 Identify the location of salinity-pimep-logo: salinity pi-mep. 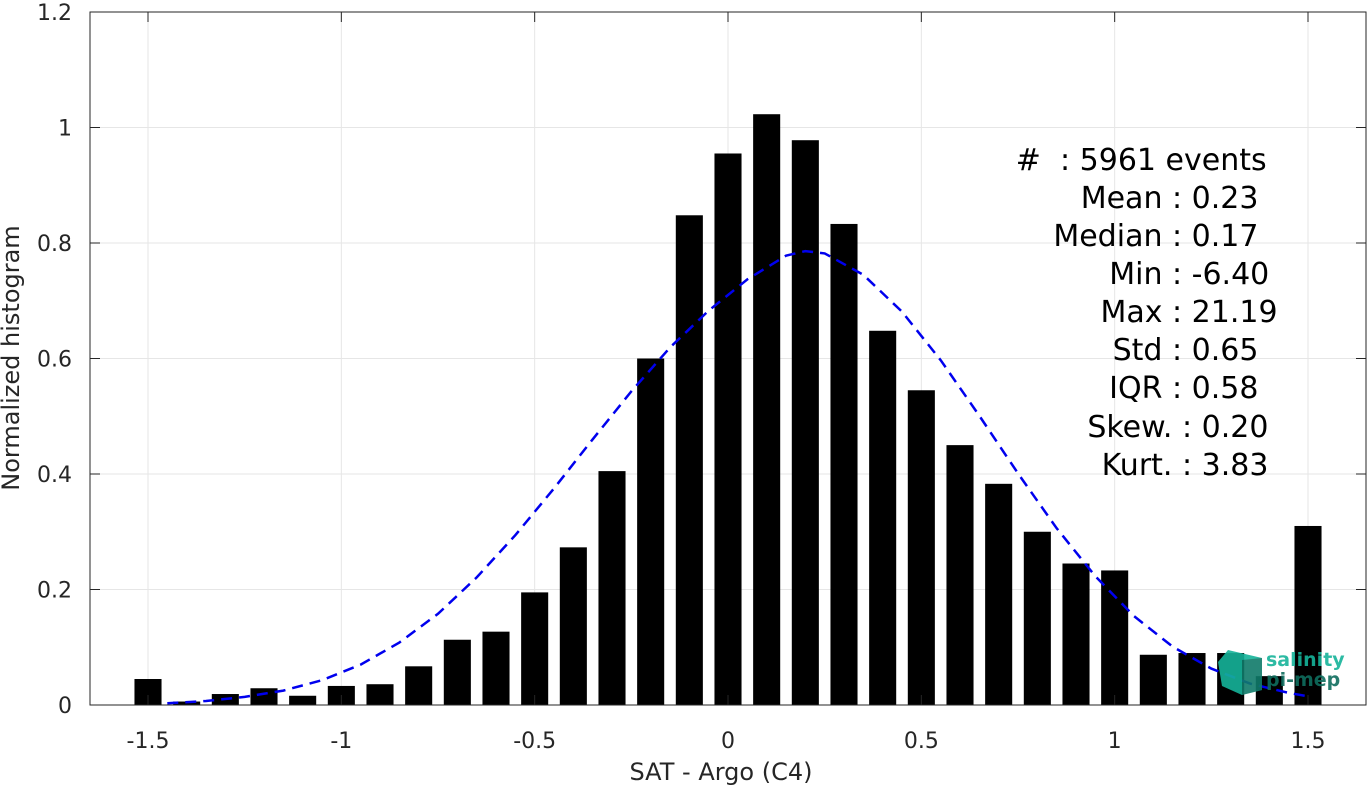
(1281, 672).